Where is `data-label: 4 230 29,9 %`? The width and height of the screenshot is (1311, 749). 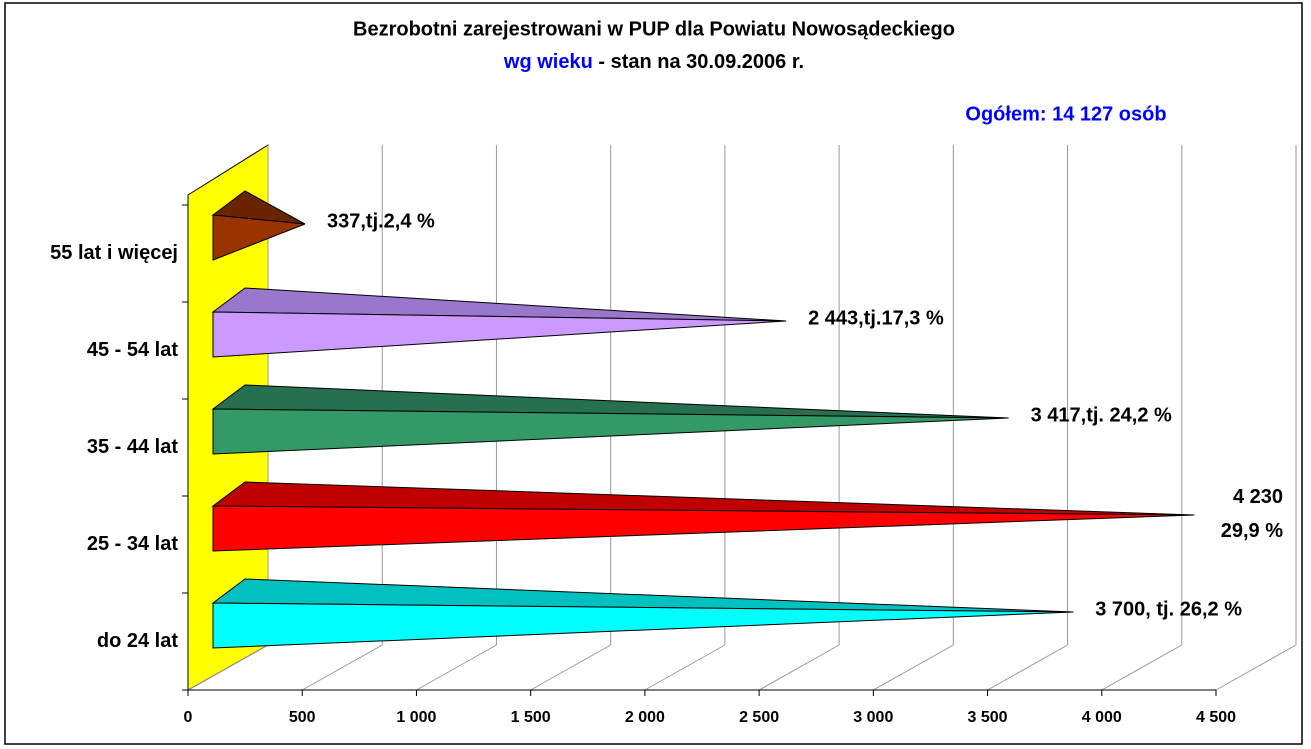
data-label: 4 230 29,9 % is located at coordinates (1252, 514).